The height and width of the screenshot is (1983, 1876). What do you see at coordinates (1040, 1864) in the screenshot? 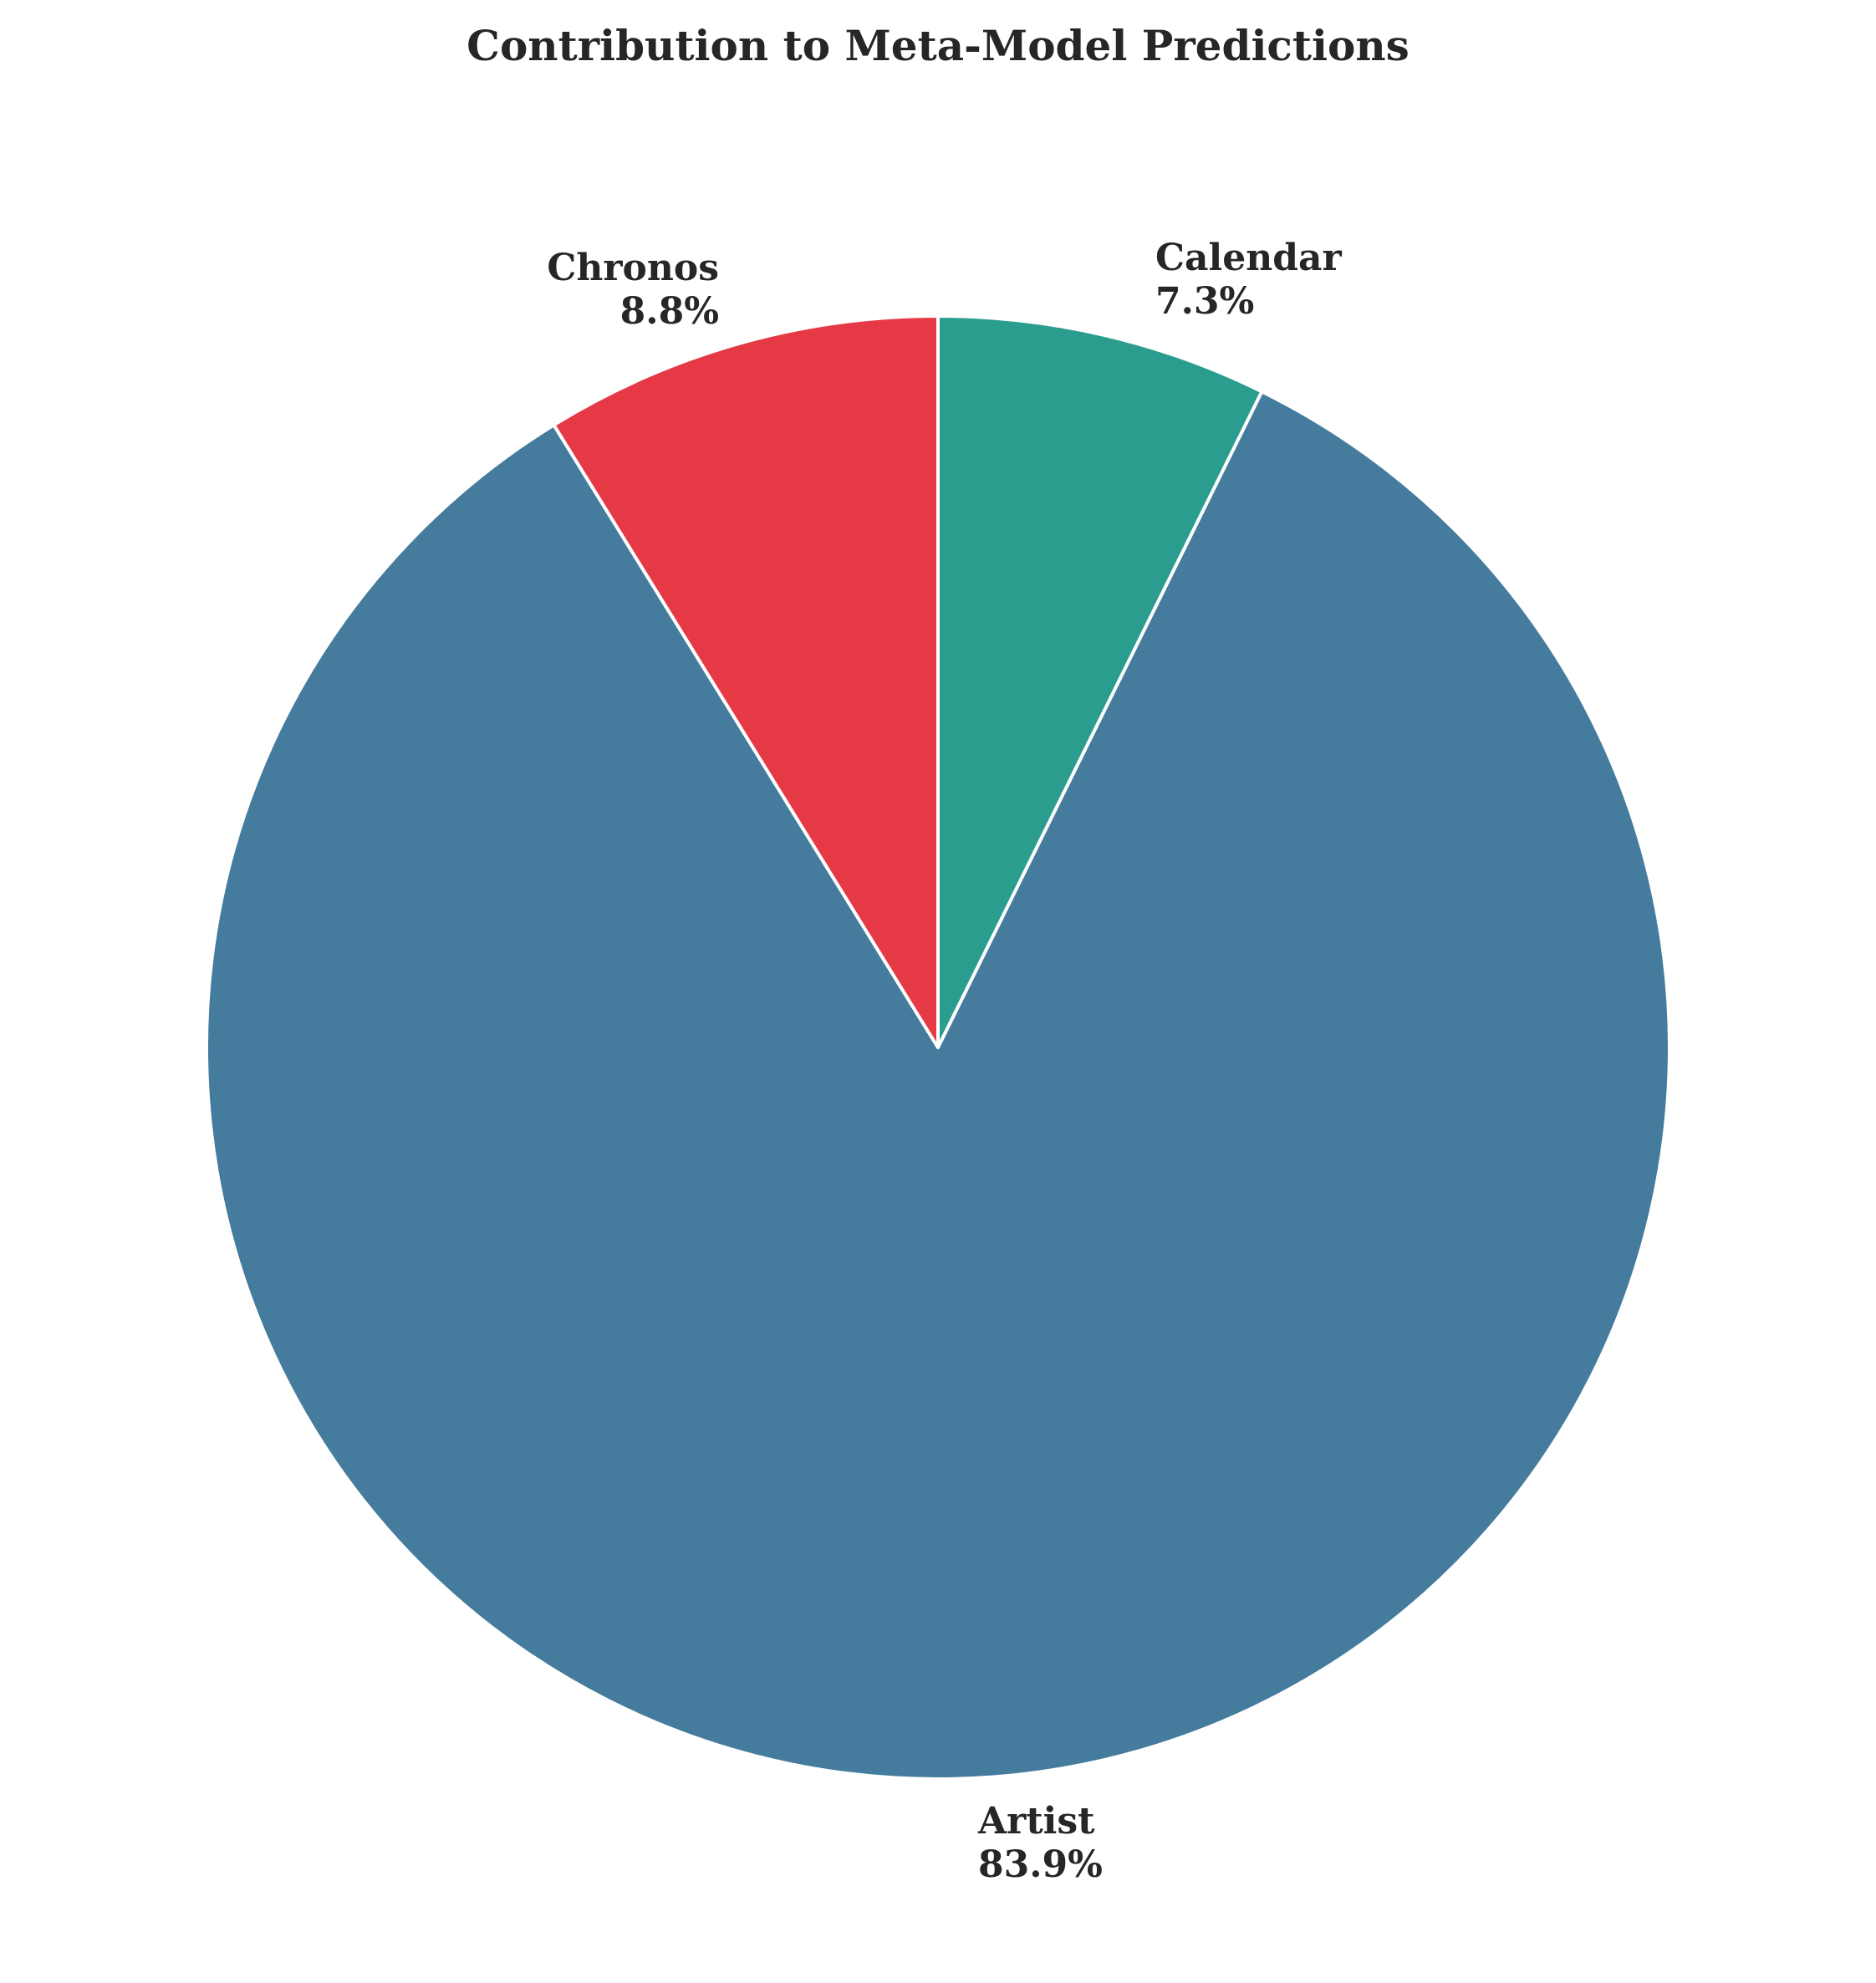
I see `slice-pct-artist: 83.9%` at bounding box center [1040, 1864].